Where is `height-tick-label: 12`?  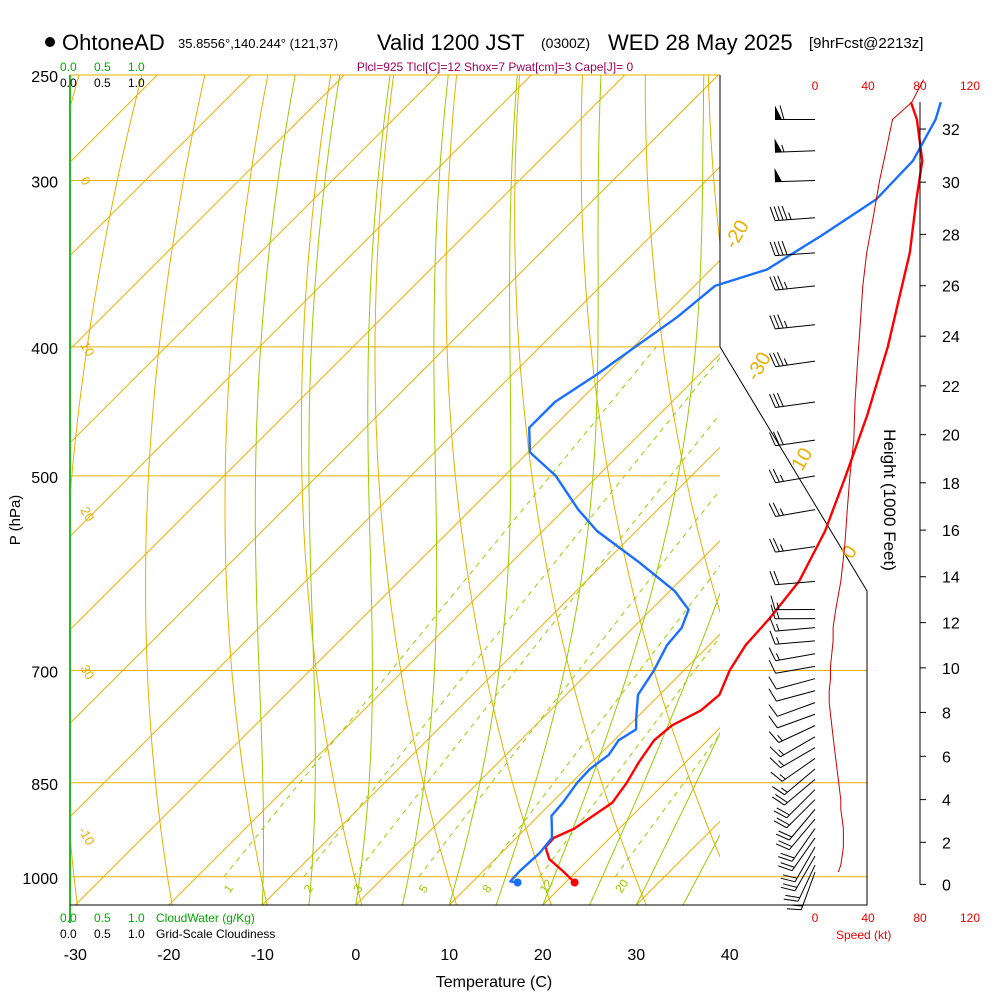
height-tick-label: 12 is located at coordinates (951, 624).